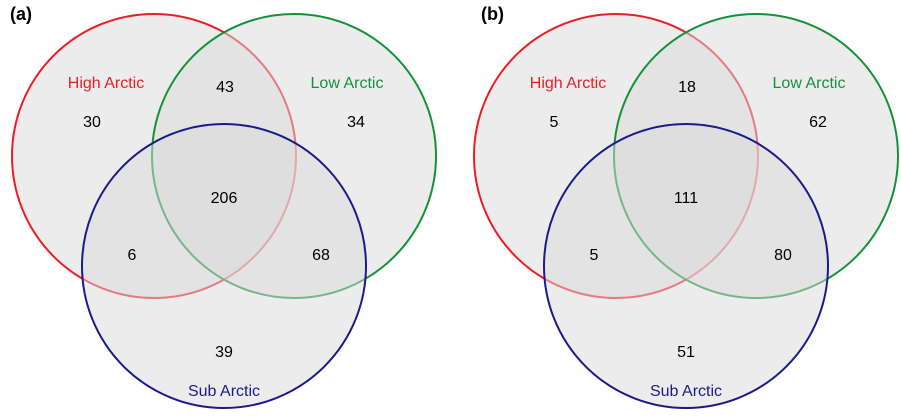  Describe the element at coordinates (92, 122) in the screenshot. I see `count-high-only-a: 30` at that location.